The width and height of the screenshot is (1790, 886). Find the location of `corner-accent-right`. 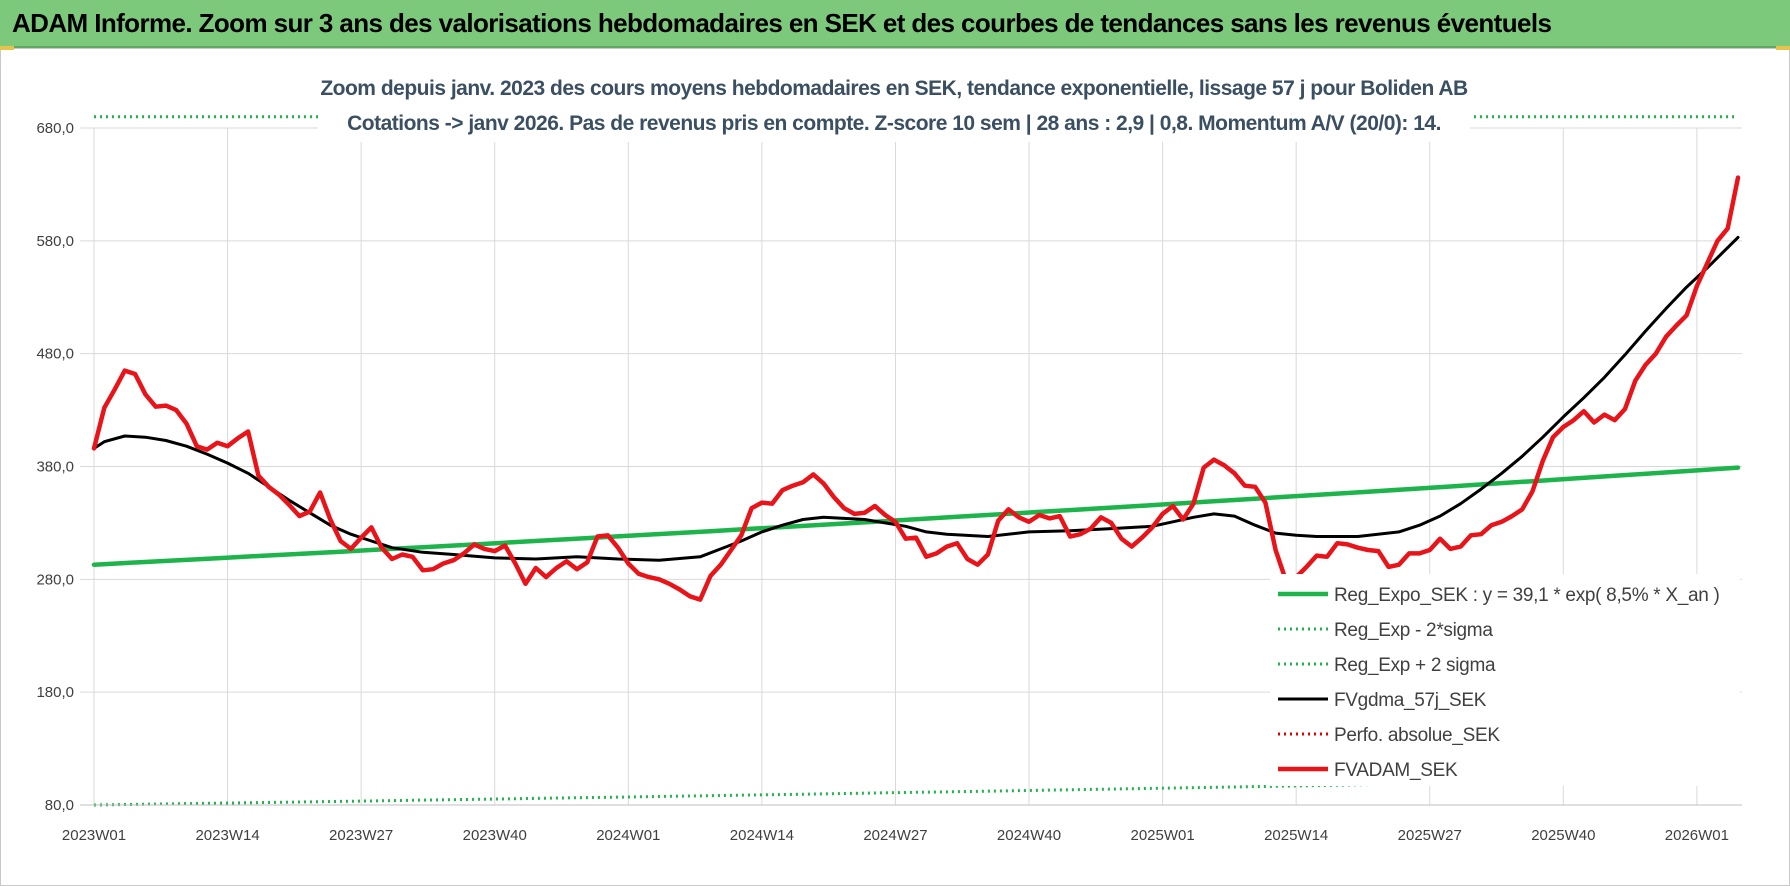

corner-accent-right is located at coordinates (1783, 48).